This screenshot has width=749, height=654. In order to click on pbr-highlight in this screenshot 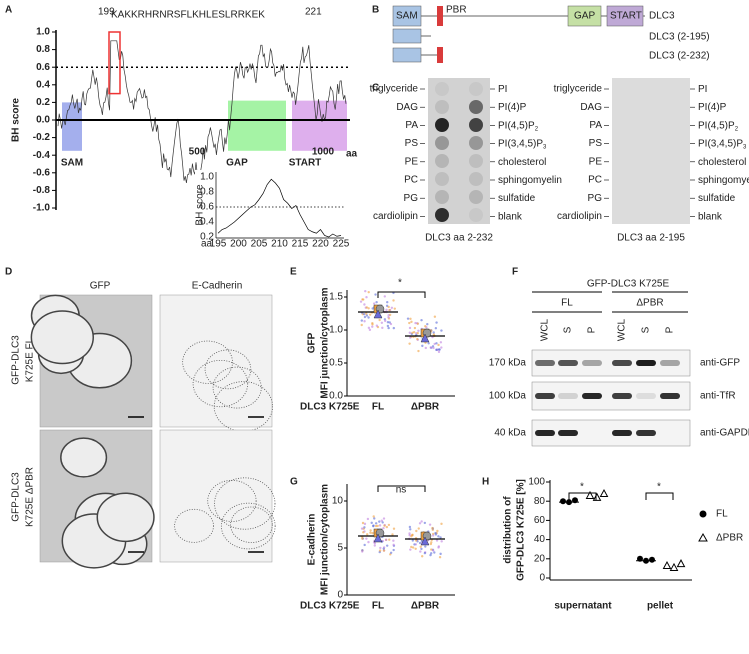, I will do `click(114, 63)`.